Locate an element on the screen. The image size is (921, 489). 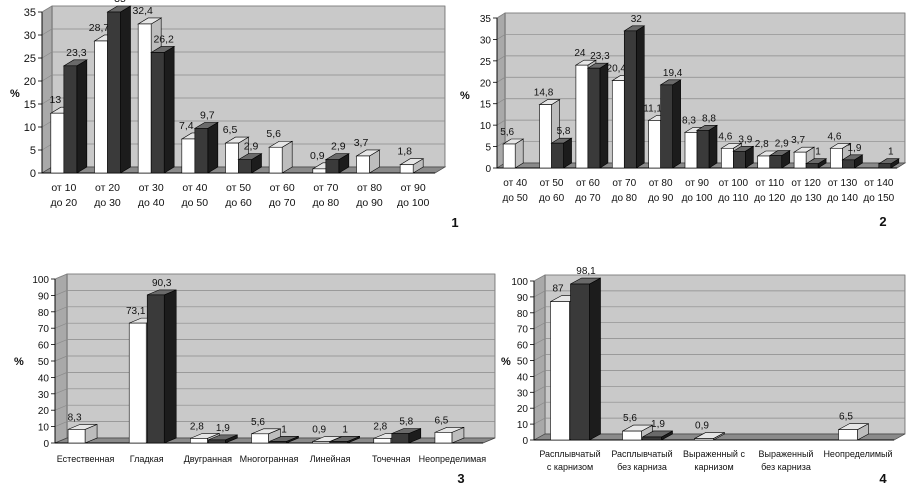
value-label: 2,8 is located at coordinates (380, 426).